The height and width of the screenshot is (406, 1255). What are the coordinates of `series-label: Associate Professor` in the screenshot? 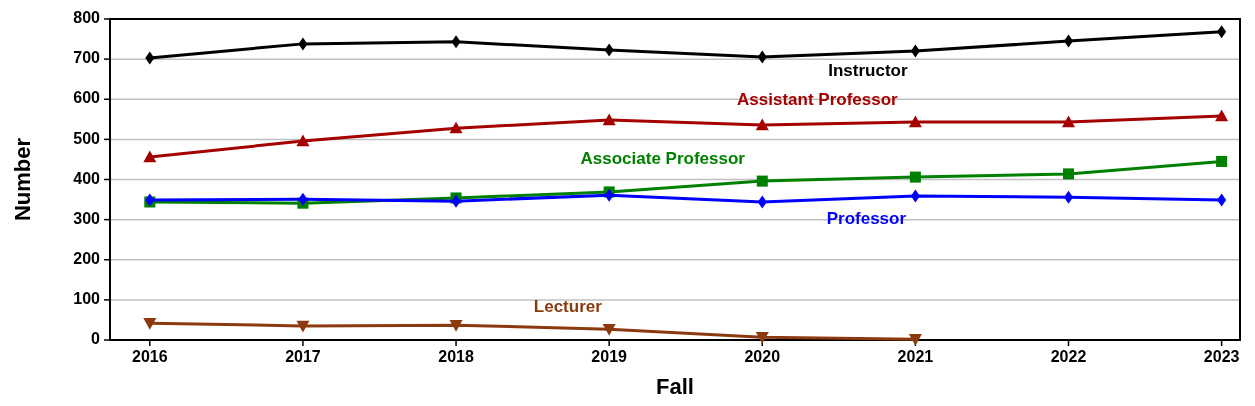 It's located at (663, 158).